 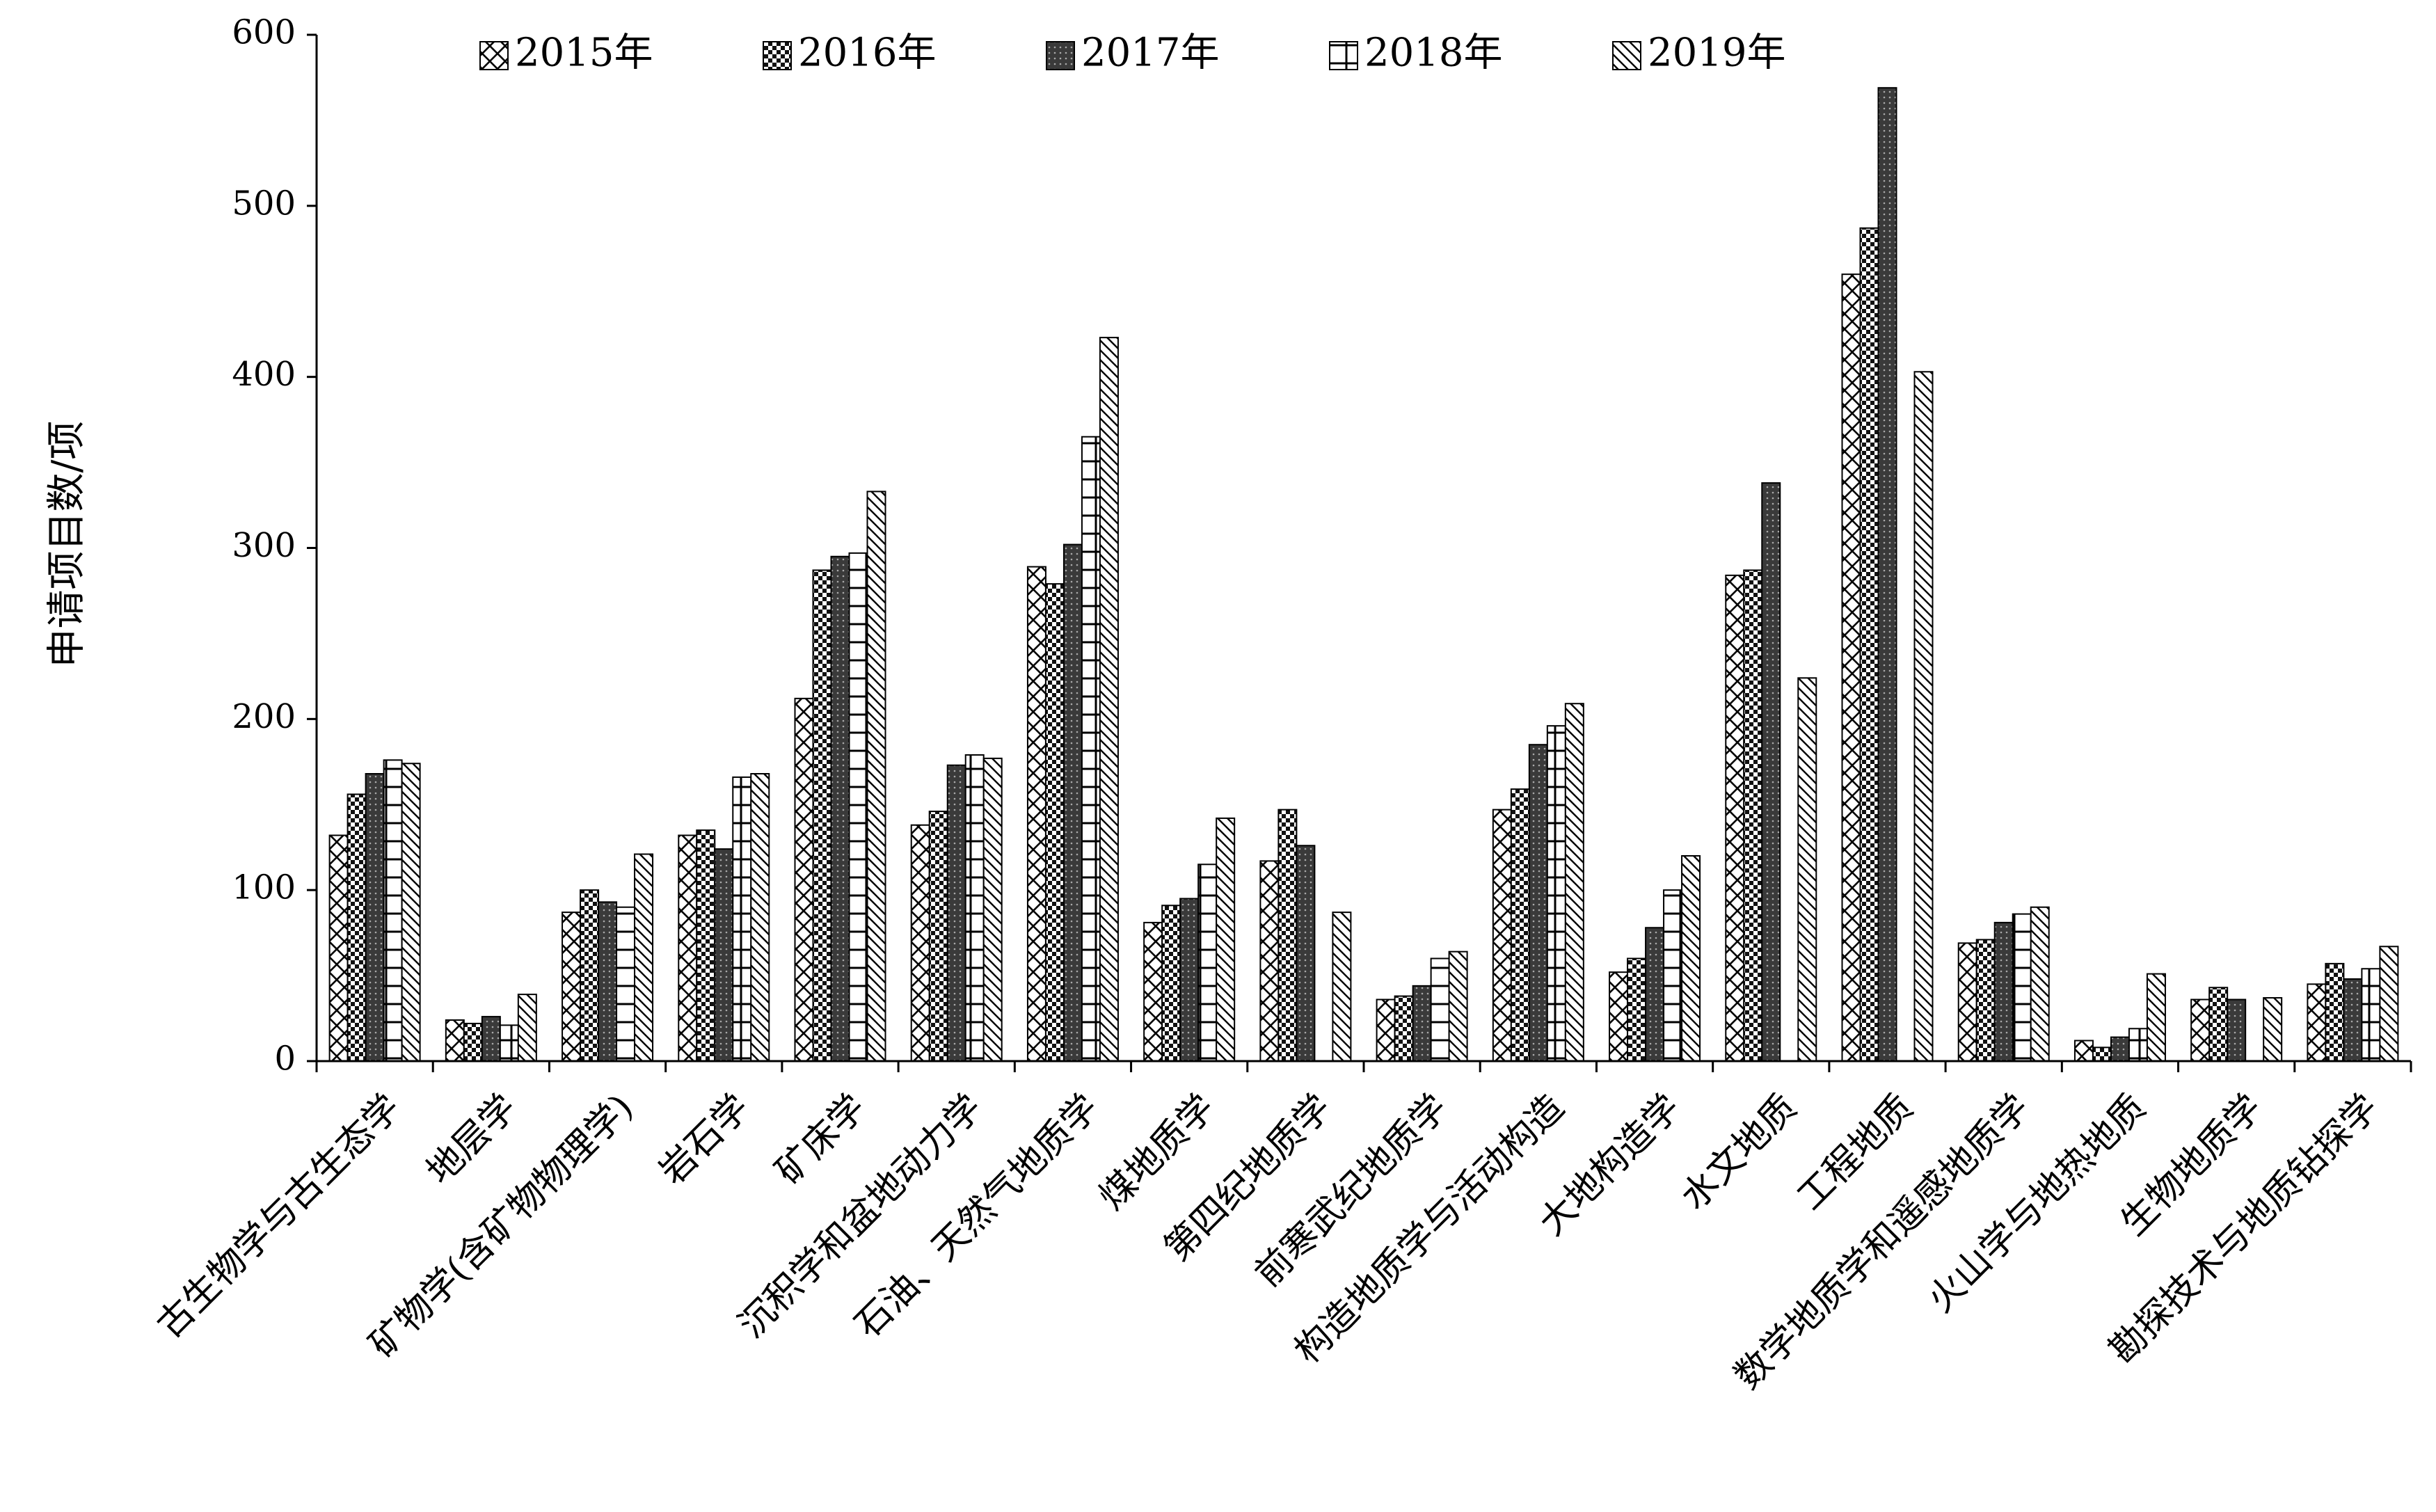 I want to click on bar-2015年-沉积学和盆地动力学, so click(x=920, y=943).